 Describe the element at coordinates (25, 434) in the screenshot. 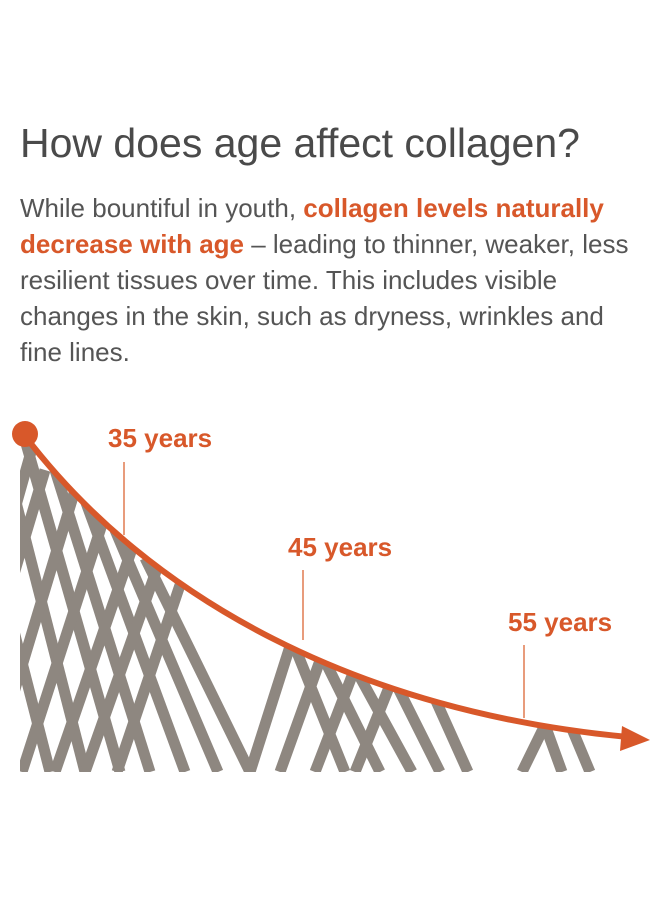

I see `curve-start-dot` at that location.